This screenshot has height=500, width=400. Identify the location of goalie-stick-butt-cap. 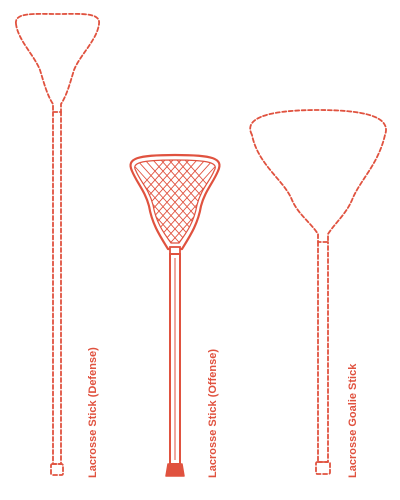
(323, 468).